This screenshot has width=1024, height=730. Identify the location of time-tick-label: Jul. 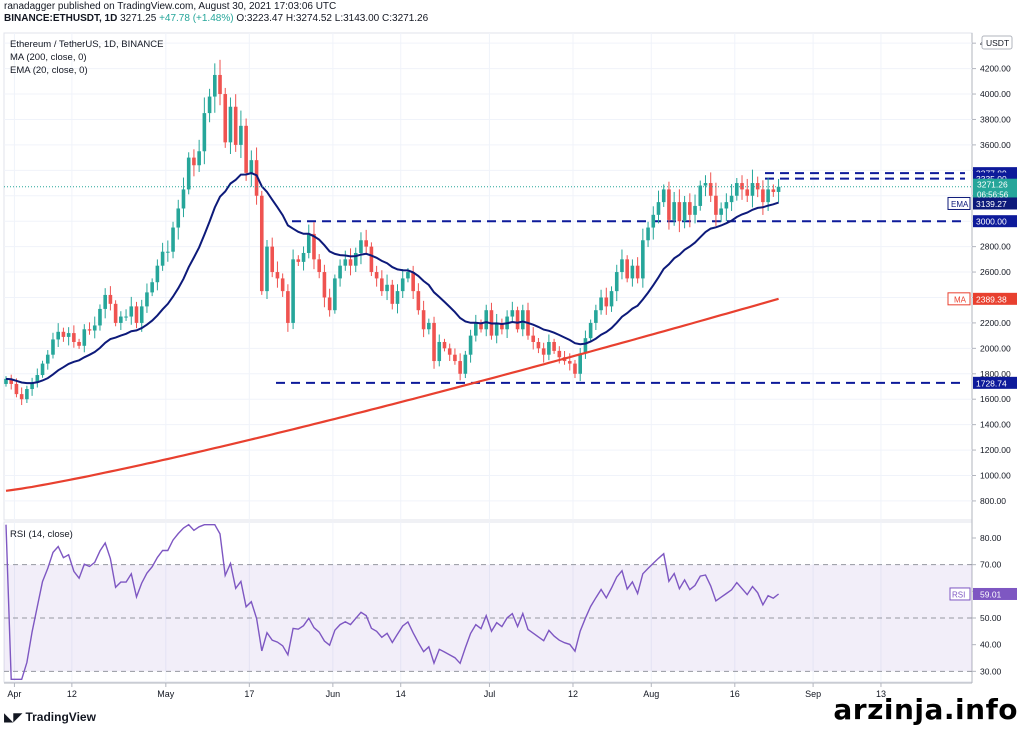
(490, 694).